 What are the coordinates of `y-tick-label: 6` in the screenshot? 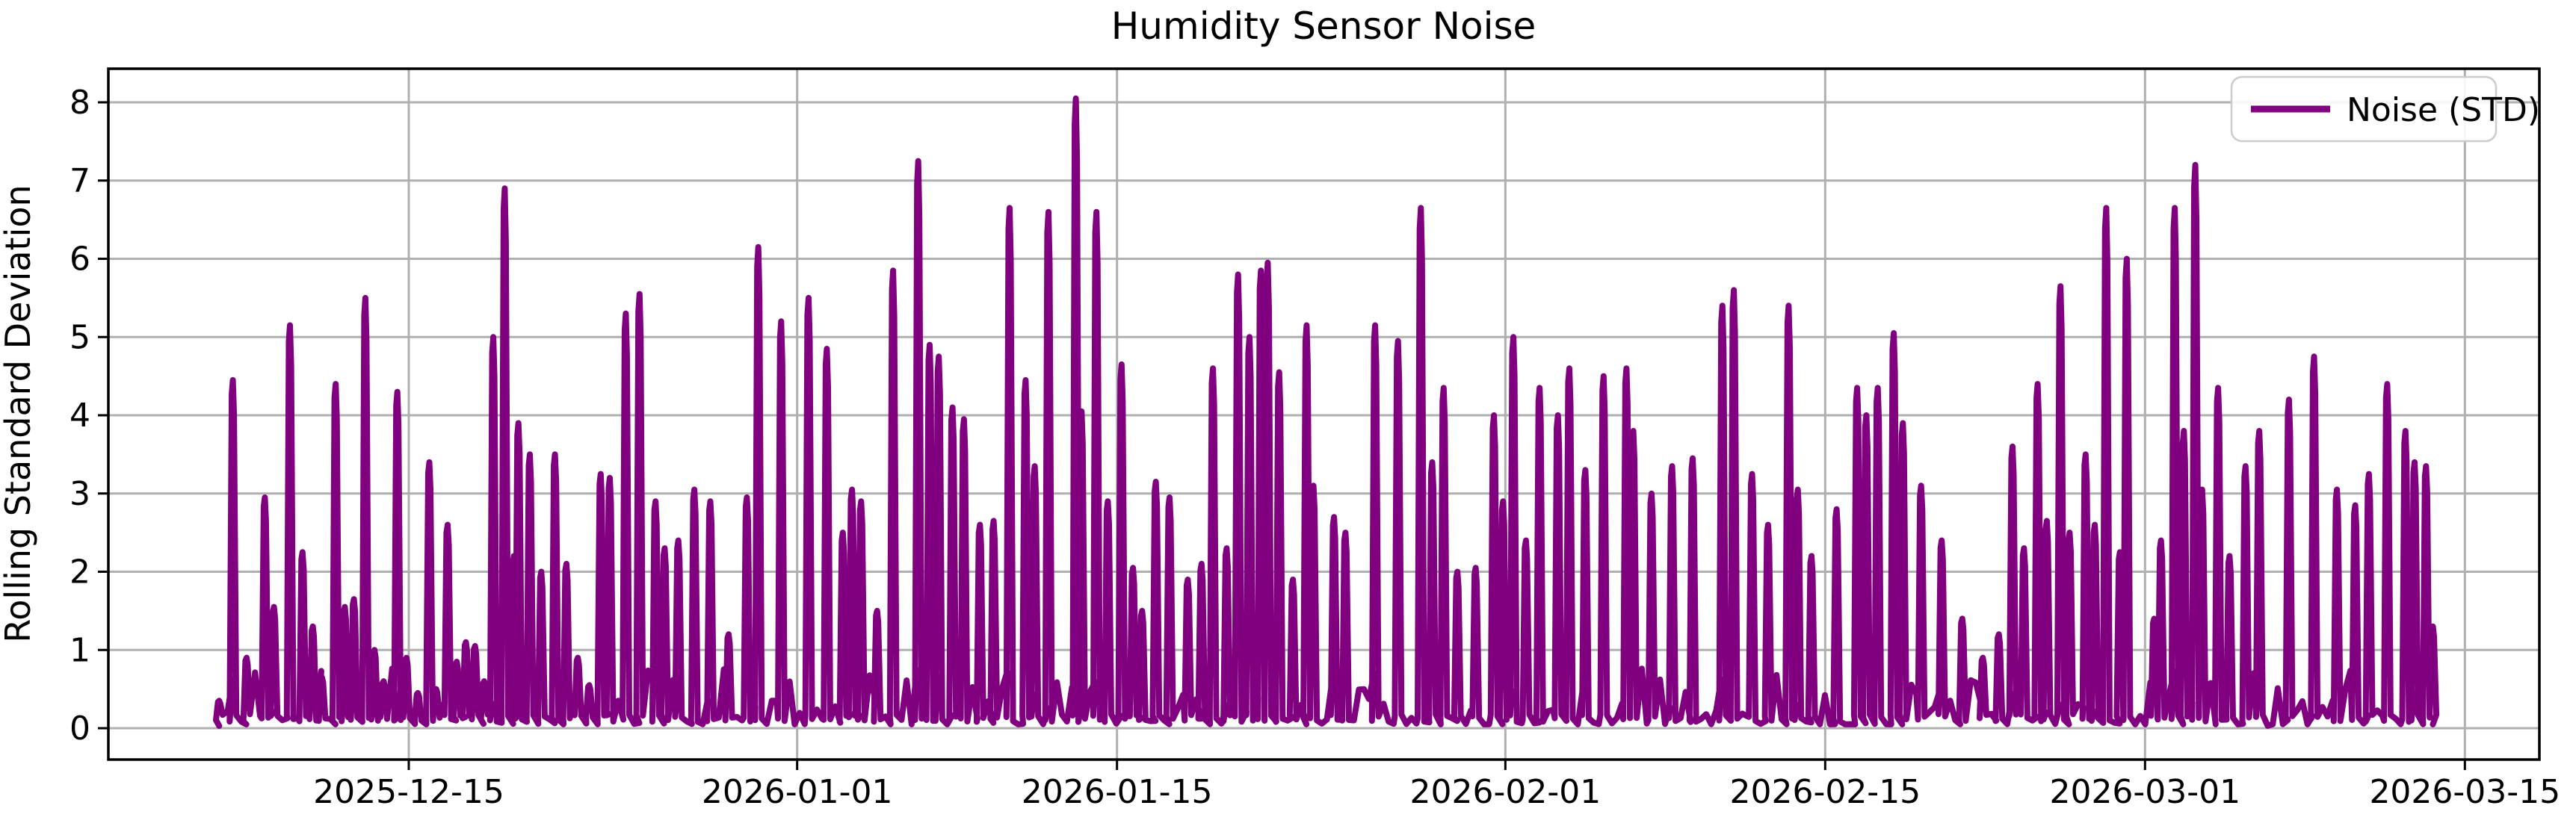 It's located at (80, 259).